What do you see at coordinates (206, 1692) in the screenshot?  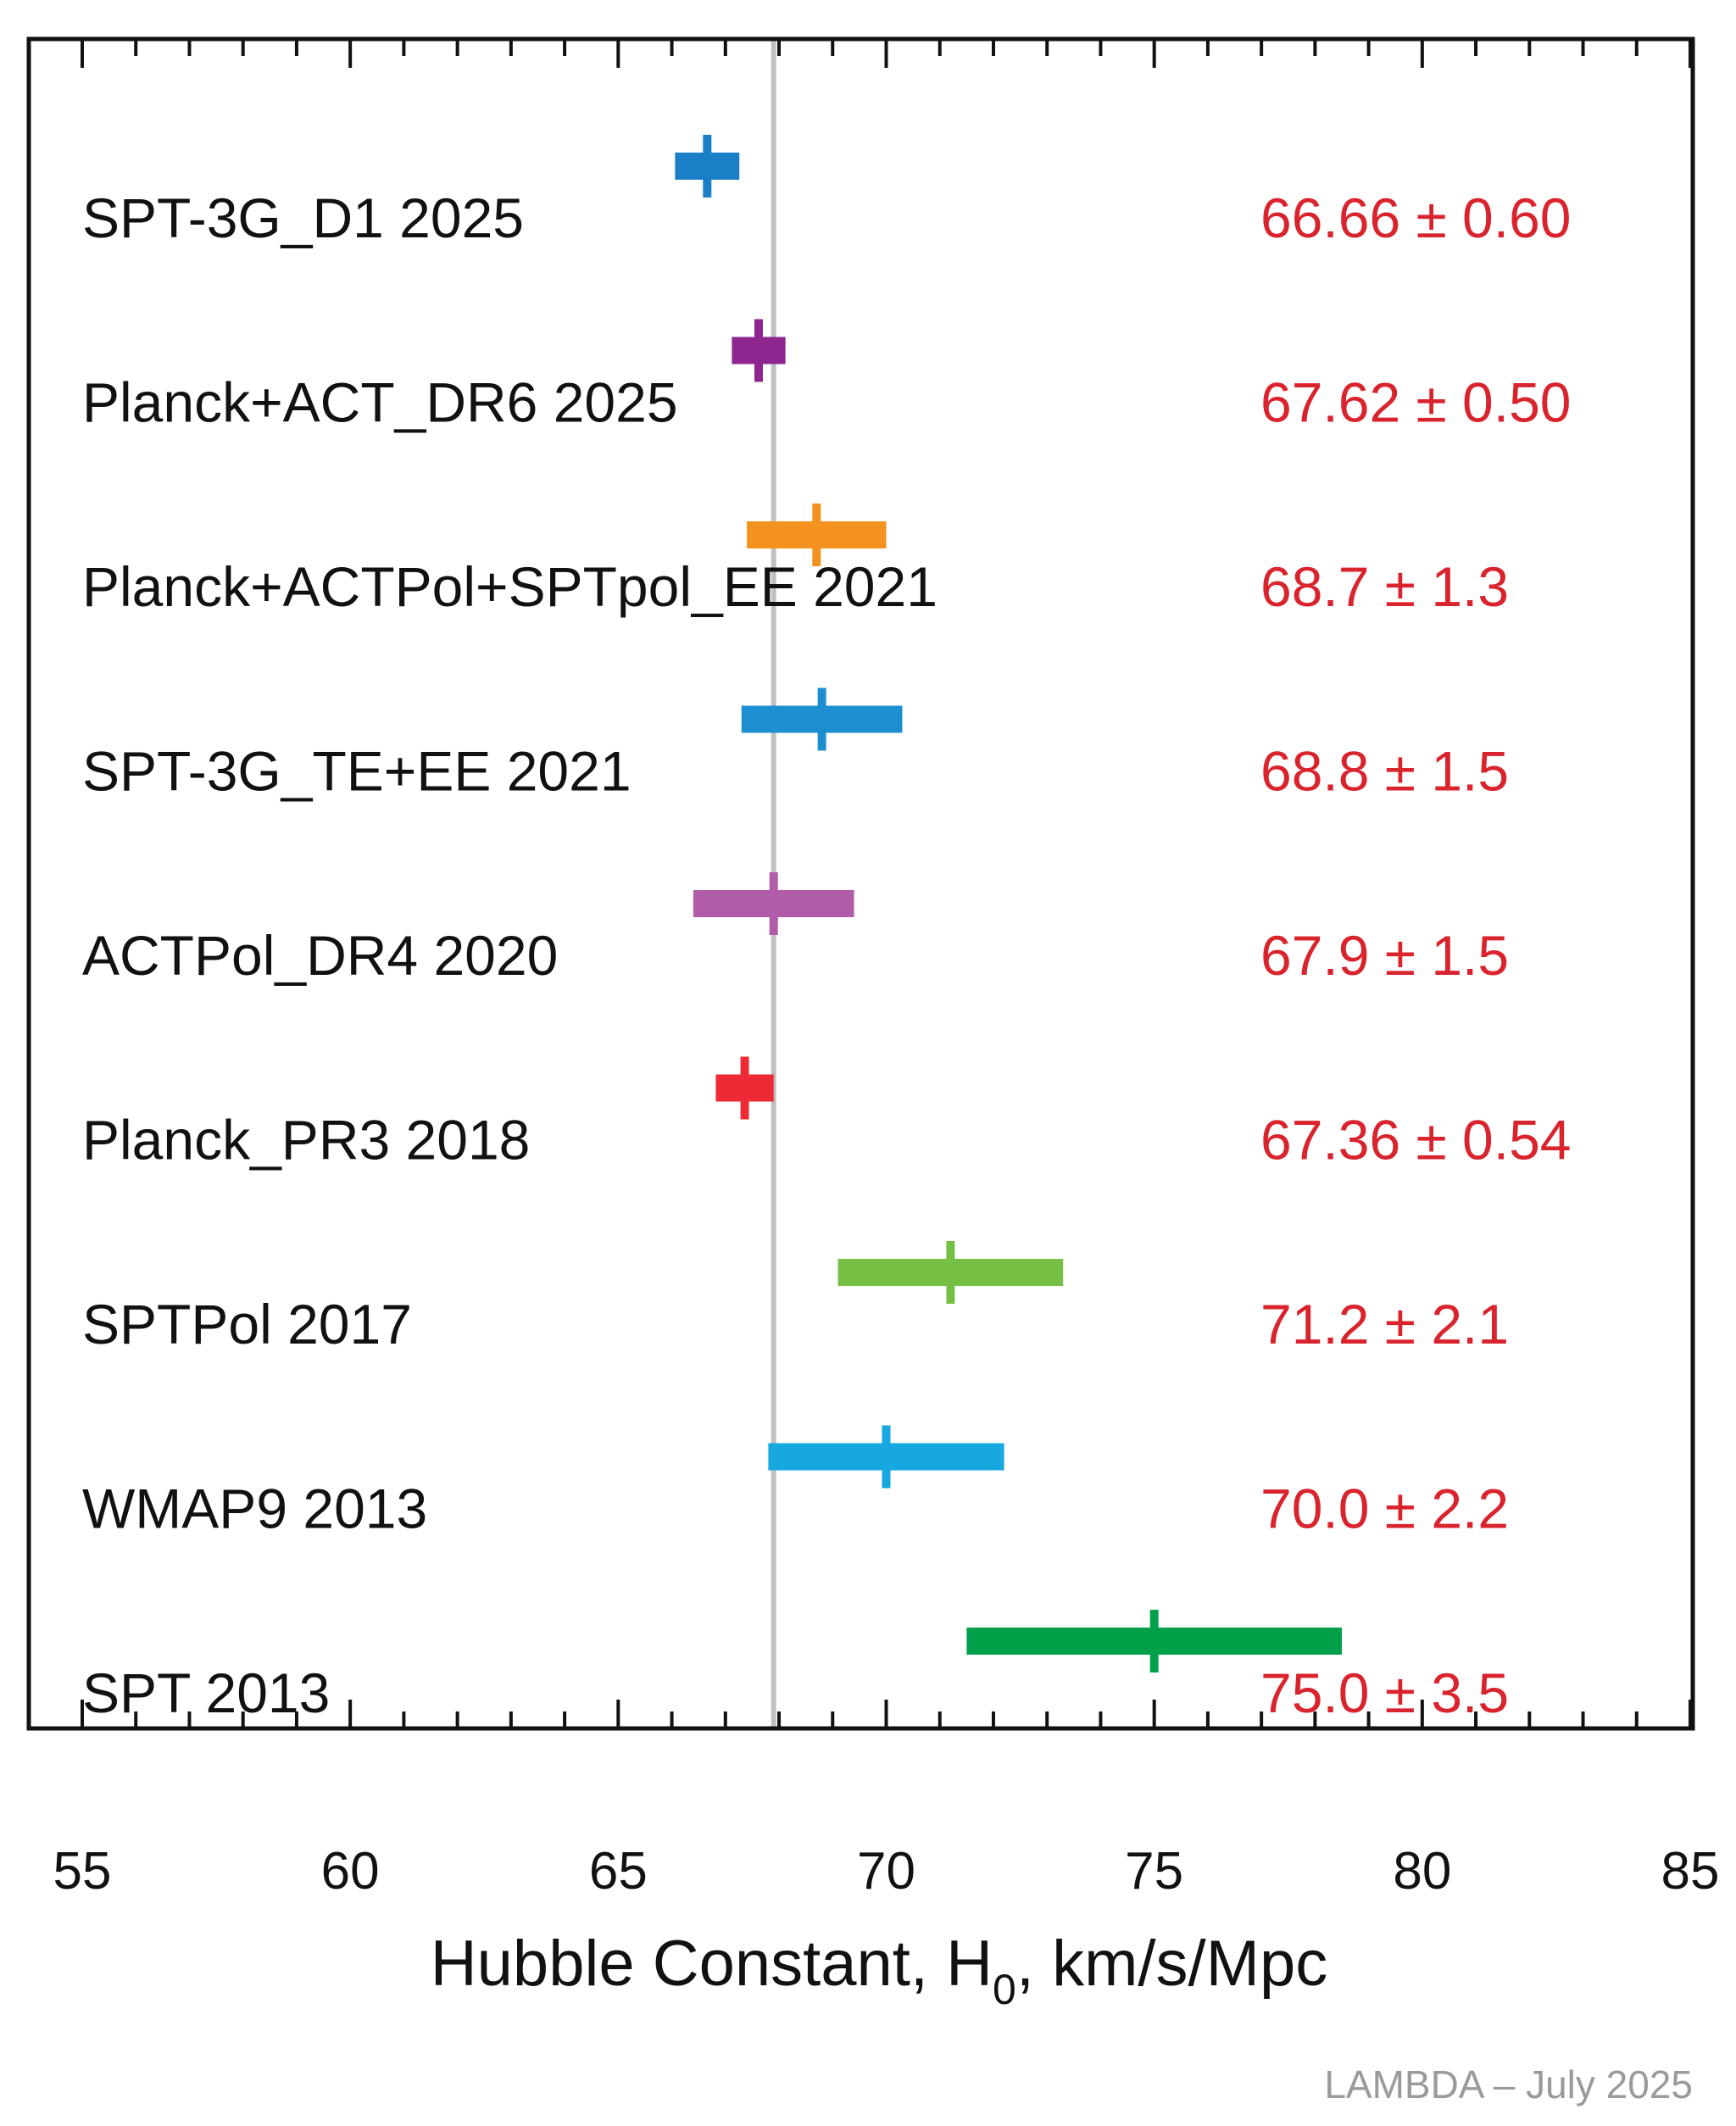 I see `experiment-label: SPT 2013` at bounding box center [206, 1692].